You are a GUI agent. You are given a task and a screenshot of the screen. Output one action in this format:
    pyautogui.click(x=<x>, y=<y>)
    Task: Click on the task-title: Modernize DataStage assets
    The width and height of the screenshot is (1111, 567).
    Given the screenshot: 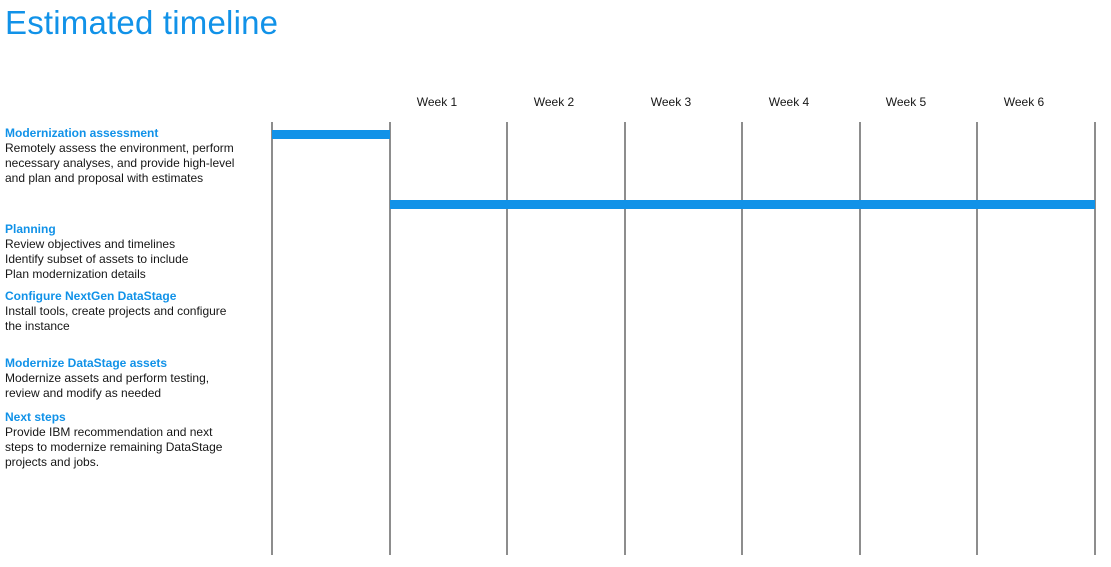 What is the action you would take?
    pyautogui.click(x=86, y=363)
    